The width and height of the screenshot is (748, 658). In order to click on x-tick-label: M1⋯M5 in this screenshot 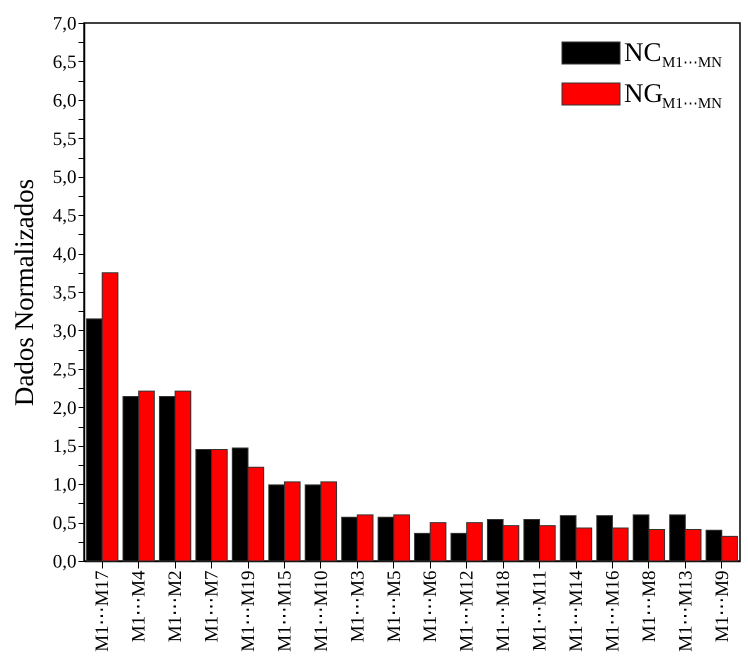, I will do `click(394, 606)`.